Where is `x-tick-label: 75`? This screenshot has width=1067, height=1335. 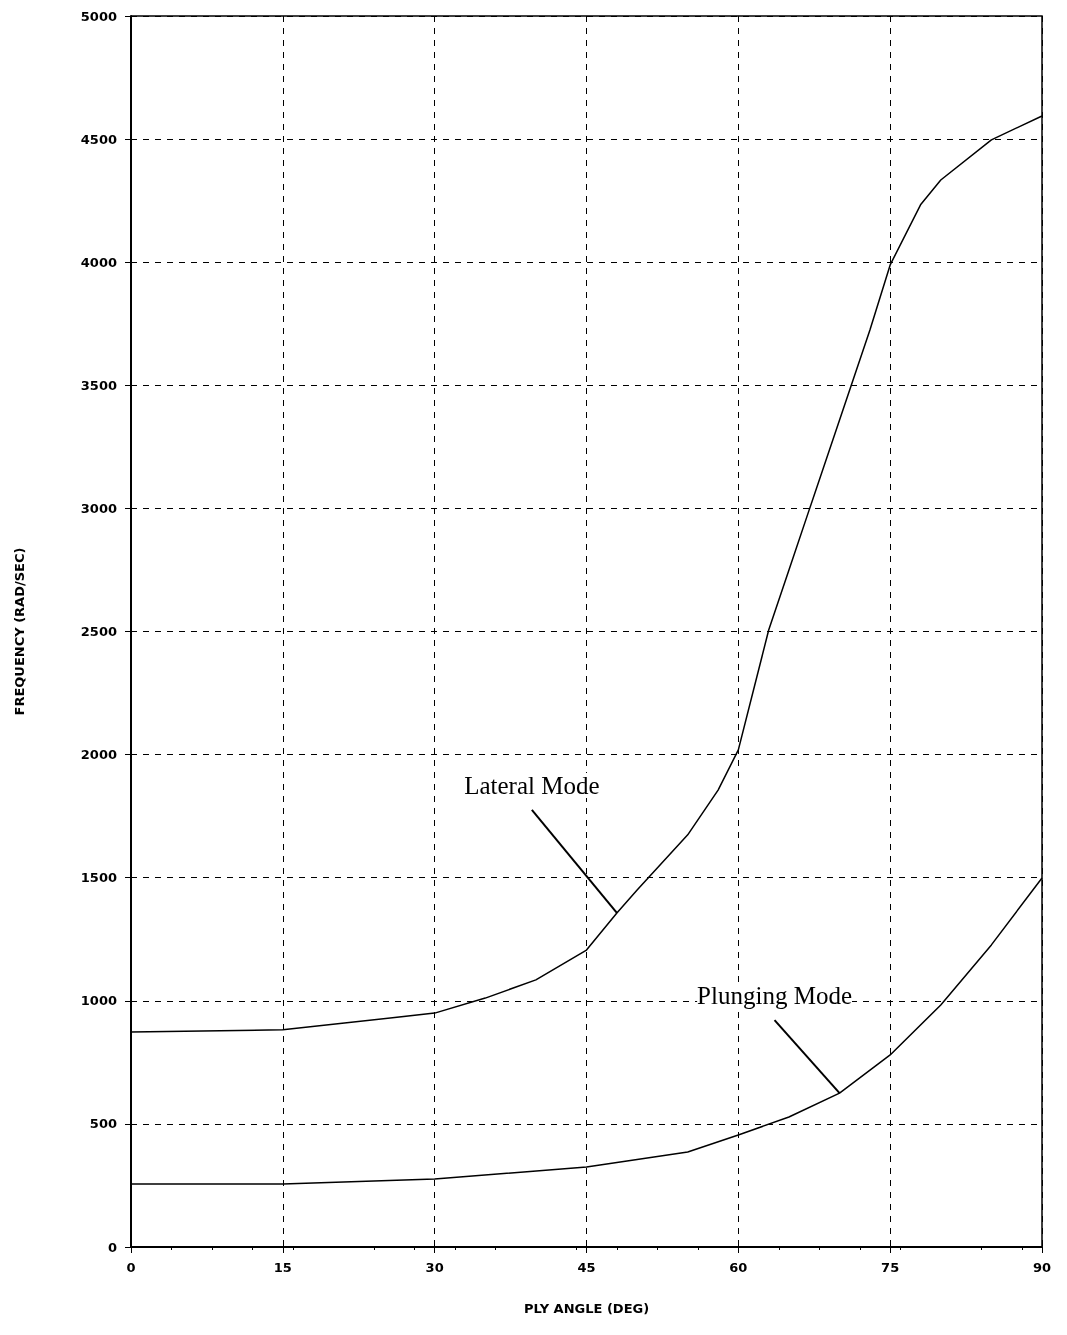 x-tick-label: 75 is located at coordinates (890, 1267).